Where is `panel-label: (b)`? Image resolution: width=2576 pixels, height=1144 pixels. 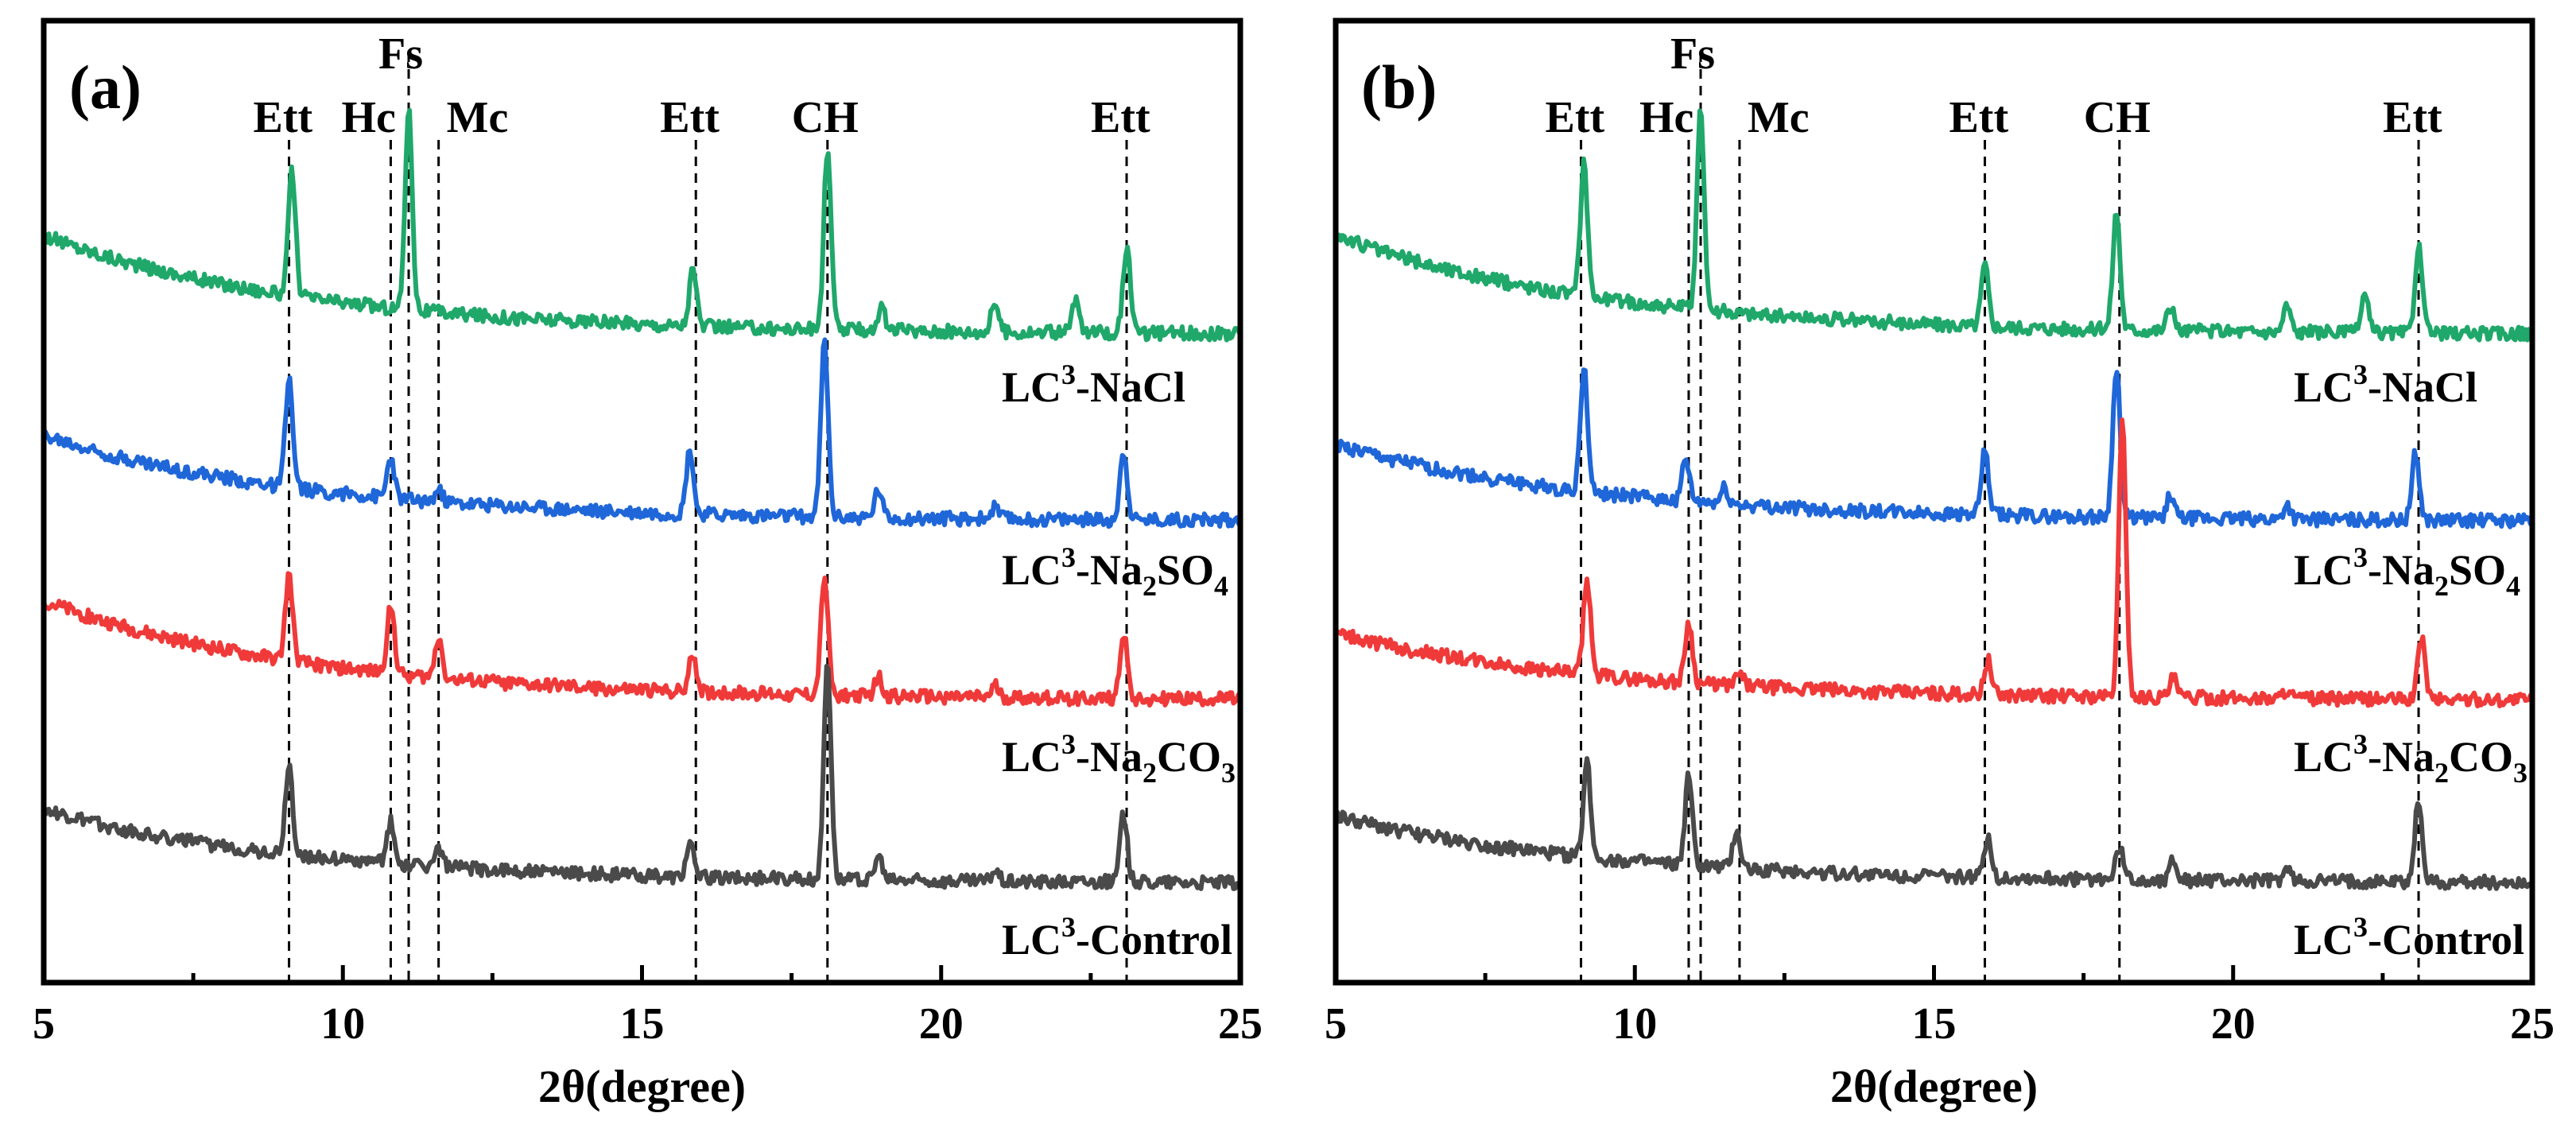
panel-label: (b) is located at coordinates (1399, 87).